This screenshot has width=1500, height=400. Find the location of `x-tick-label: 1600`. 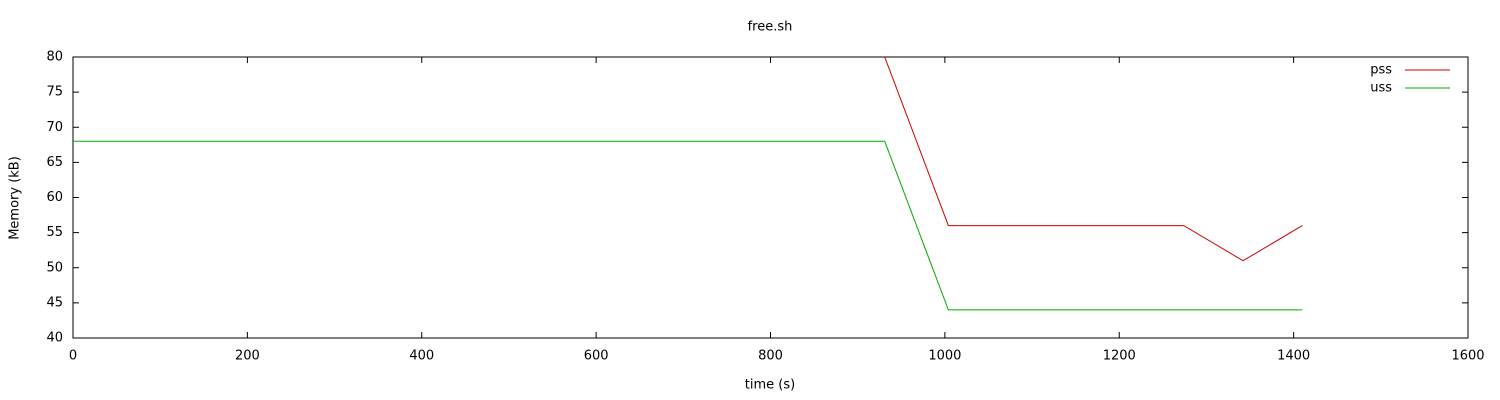

x-tick-label: 1600 is located at coordinates (1467, 356).